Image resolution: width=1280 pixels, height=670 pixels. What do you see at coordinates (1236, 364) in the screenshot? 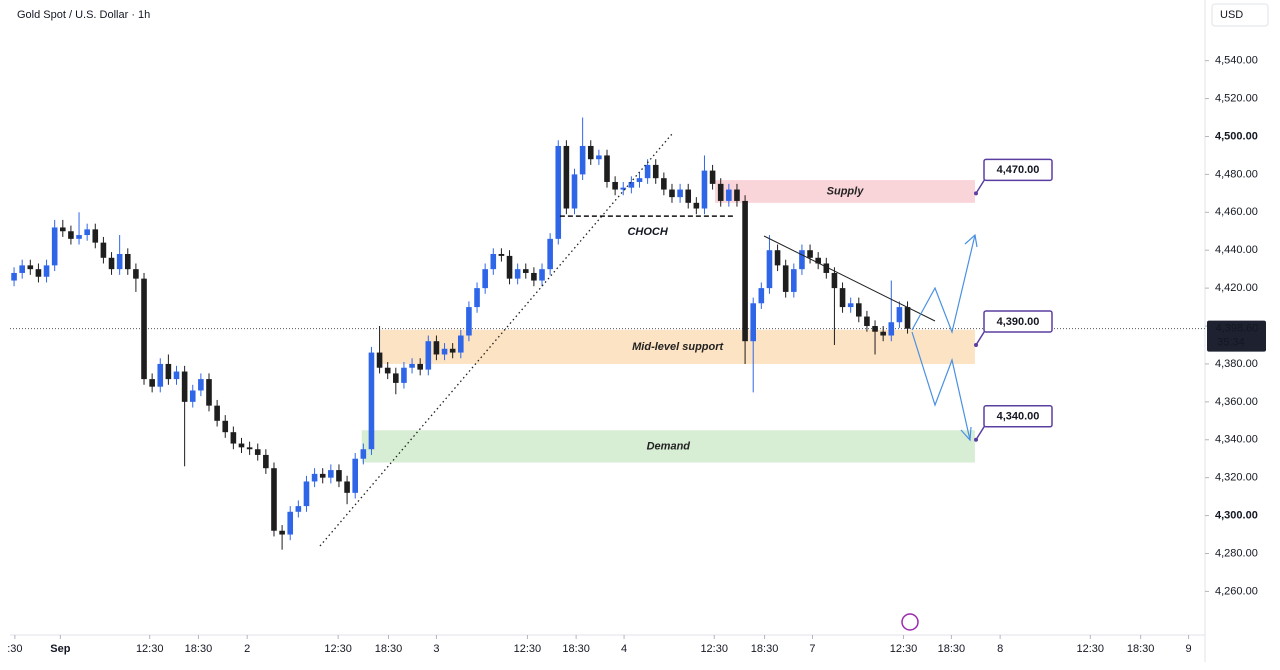
I see `y-tick-label: 4,380.00` at bounding box center [1236, 364].